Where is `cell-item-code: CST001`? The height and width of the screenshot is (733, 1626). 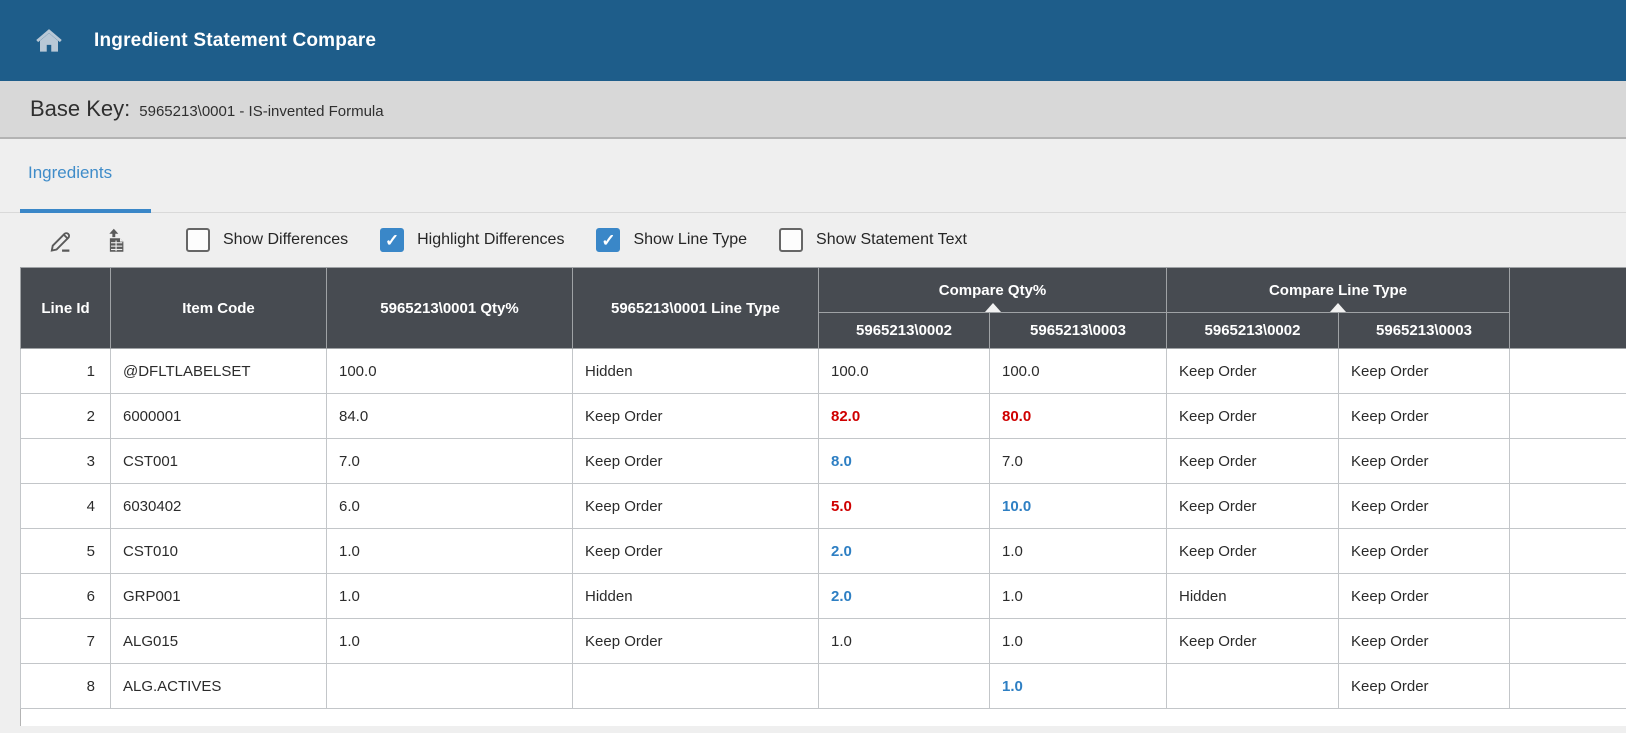
cell-item-code: CST001 is located at coordinates (218, 461).